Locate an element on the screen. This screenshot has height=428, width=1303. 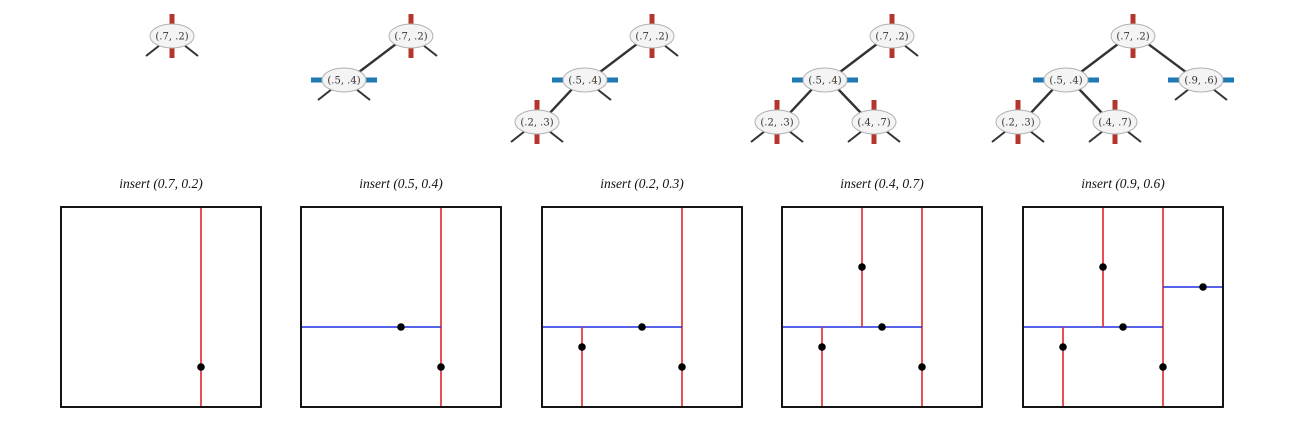
kd-tree: (.7, .2) (.5, .4) is located at coordinates (374, 57).